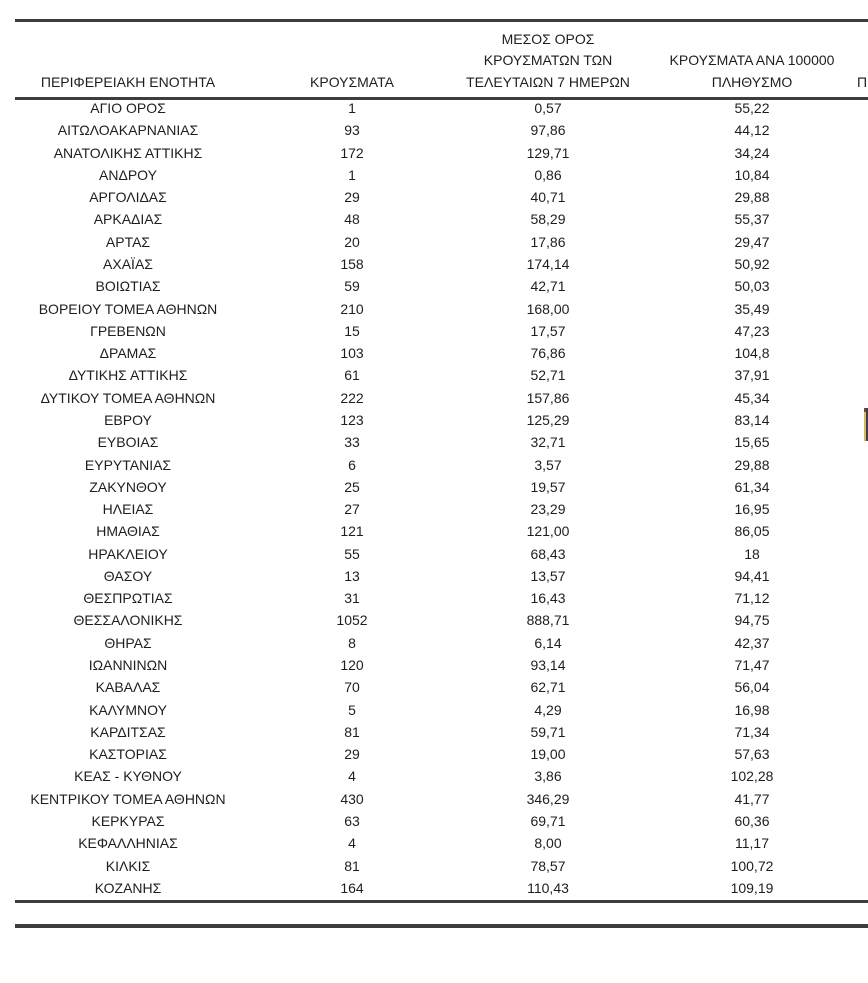  I want to click on region-cell: ΔΡΑΜΑΣ, so click(128, 353).